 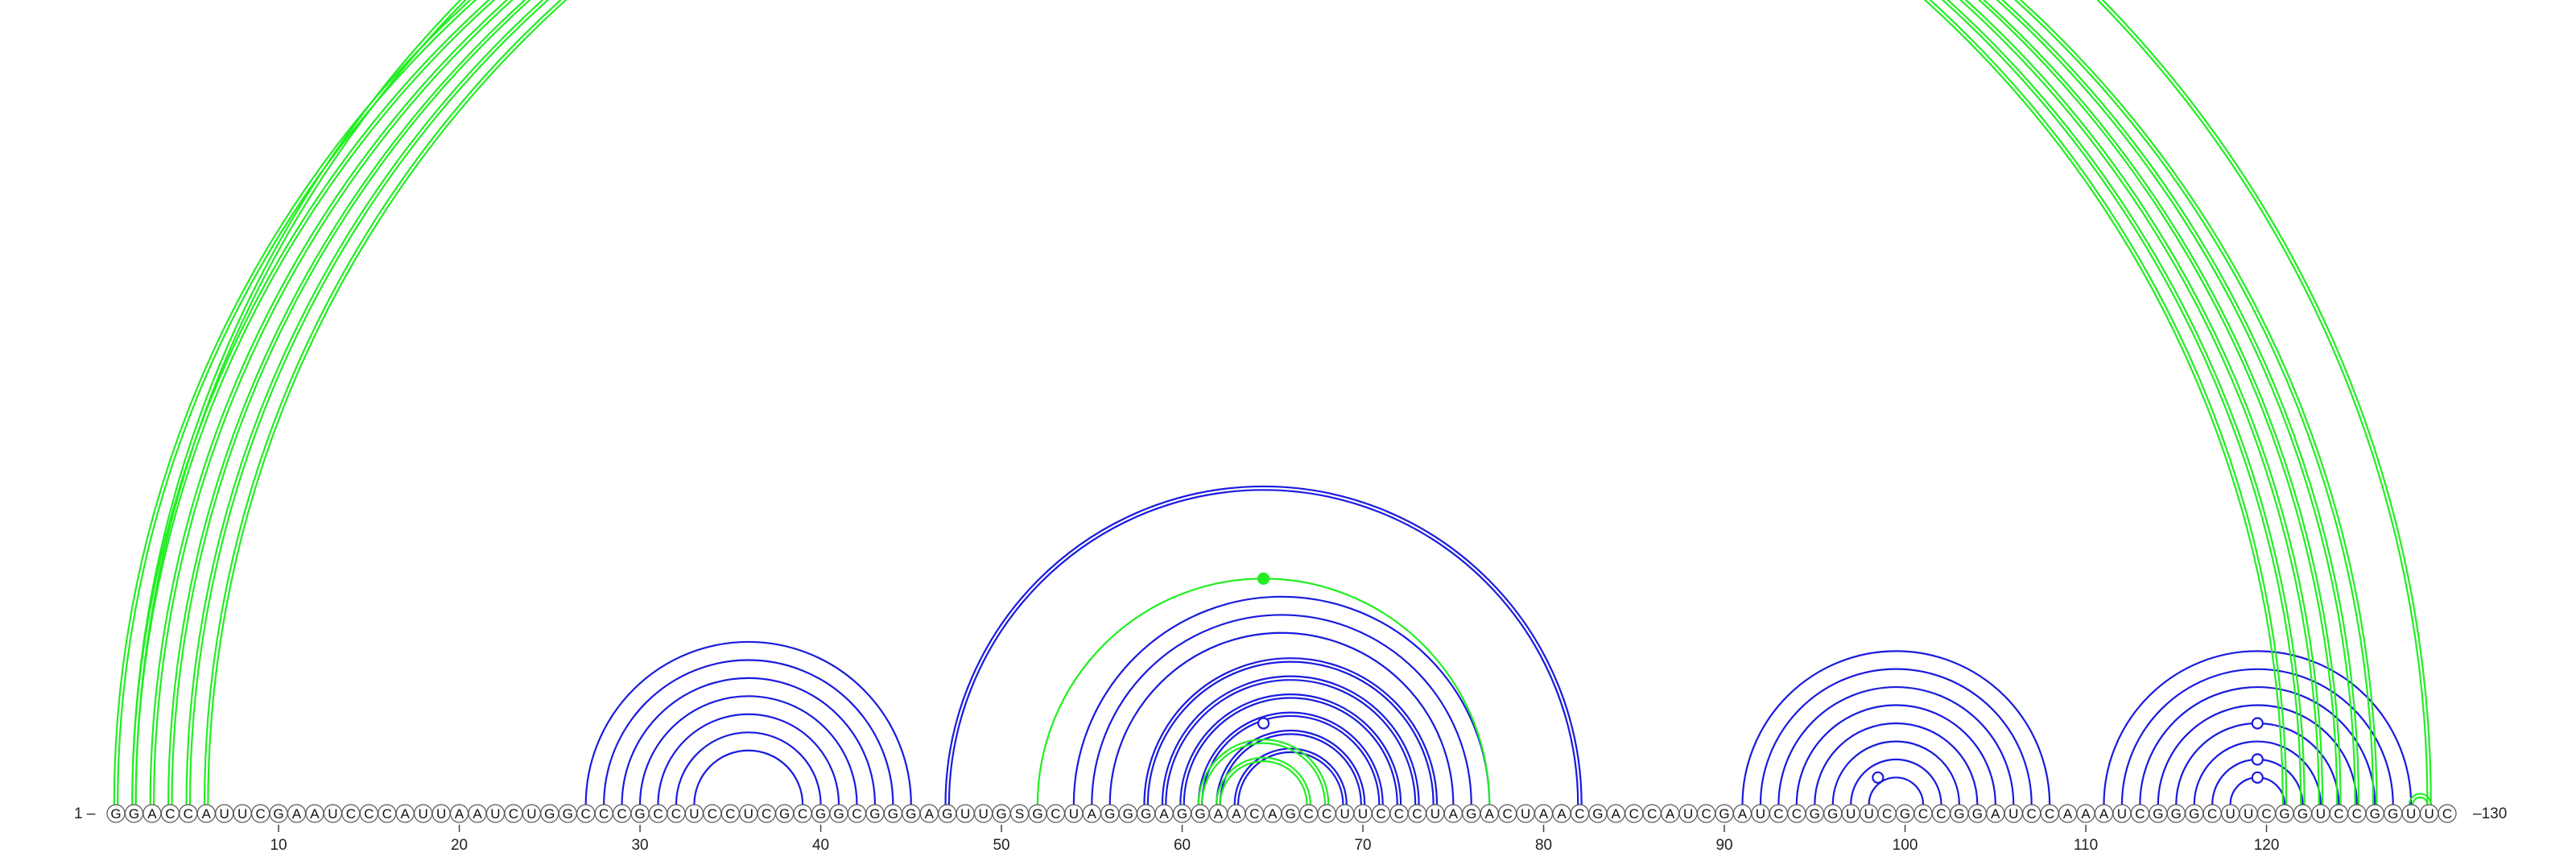 I want to click on sequence-start-label: 1 –, so click(x=85, y=813).